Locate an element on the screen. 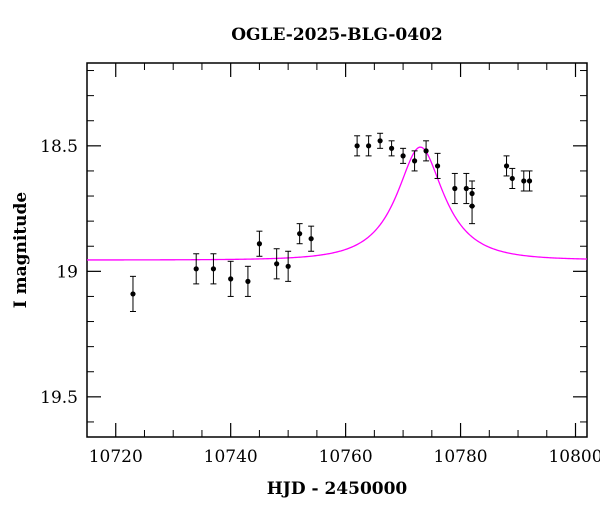 This screenshot has width=600, height=512. x-tick-label: 10720 is located at coordinates (116, 457).